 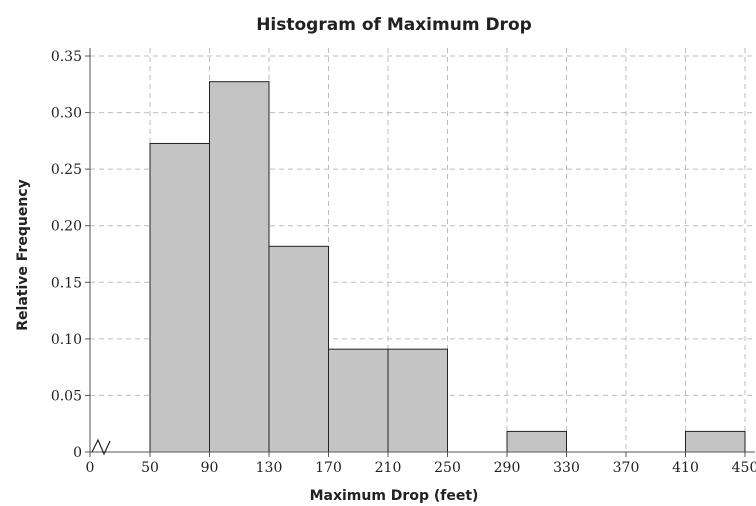 What do you see at coordinates (210, 468) in the screenshot?
I see `x-tick-label-2: 90` at bounding box center [210, 468].